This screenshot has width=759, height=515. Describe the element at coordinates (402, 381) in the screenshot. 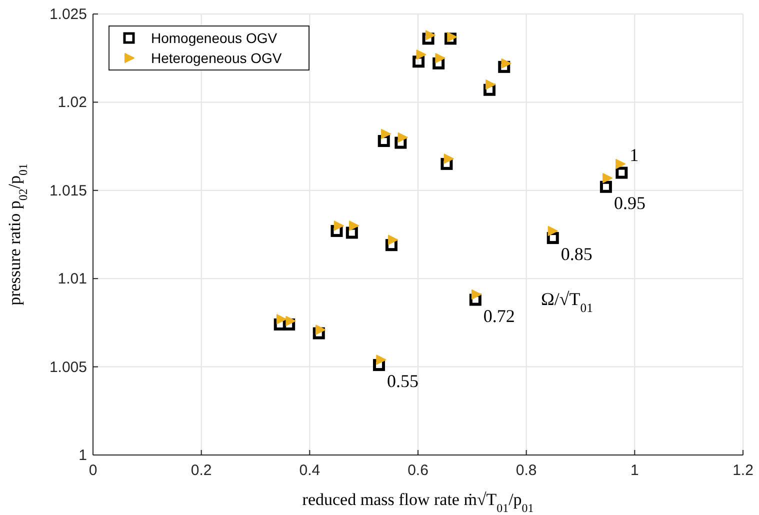

I see `annotation: 0.55` at that location.